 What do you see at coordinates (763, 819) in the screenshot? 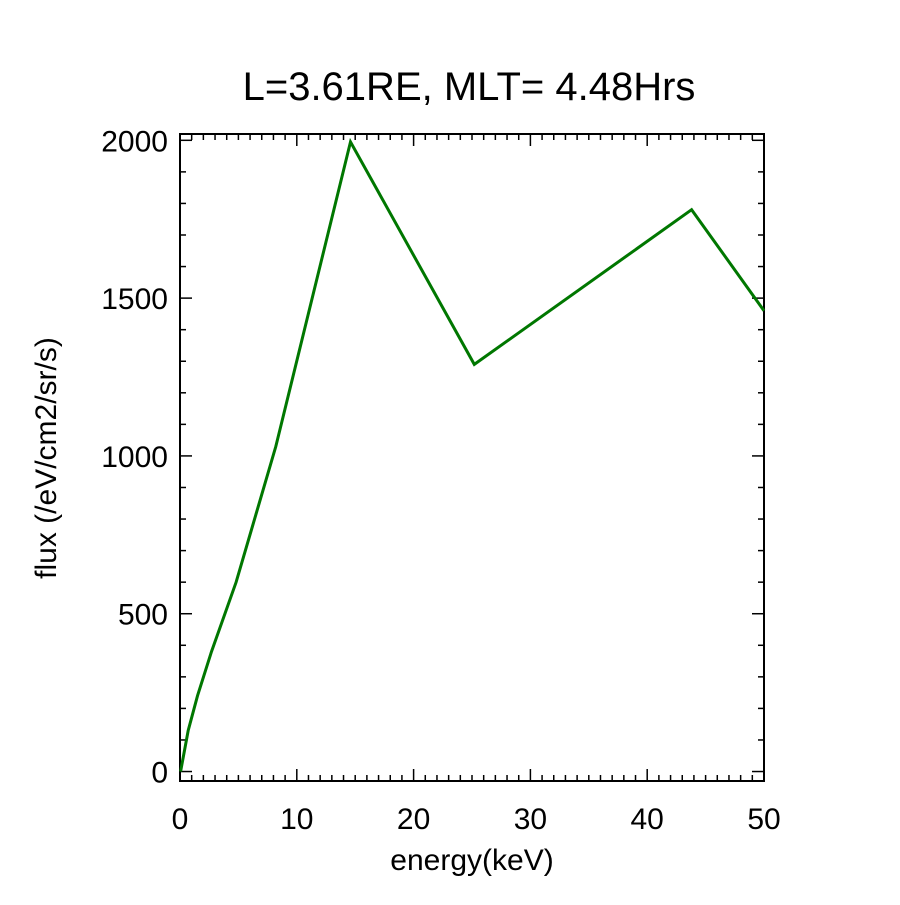
I see `x-tick-label: 50` at bounding box center [763, 819].